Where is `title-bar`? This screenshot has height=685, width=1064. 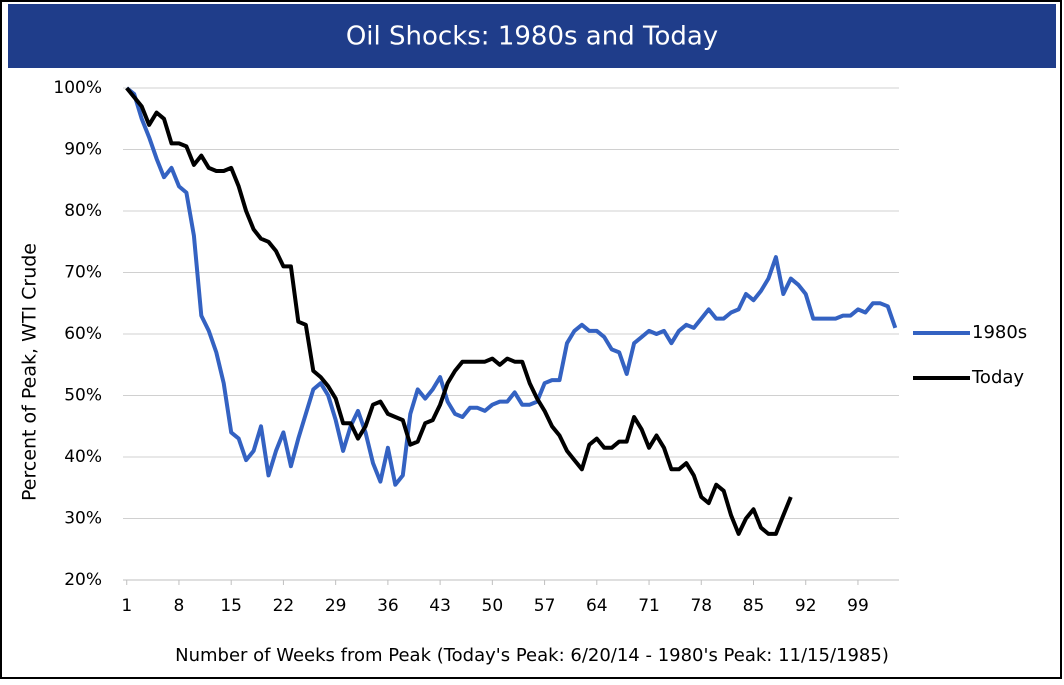
title-bar is located at coordinates (532, 36).